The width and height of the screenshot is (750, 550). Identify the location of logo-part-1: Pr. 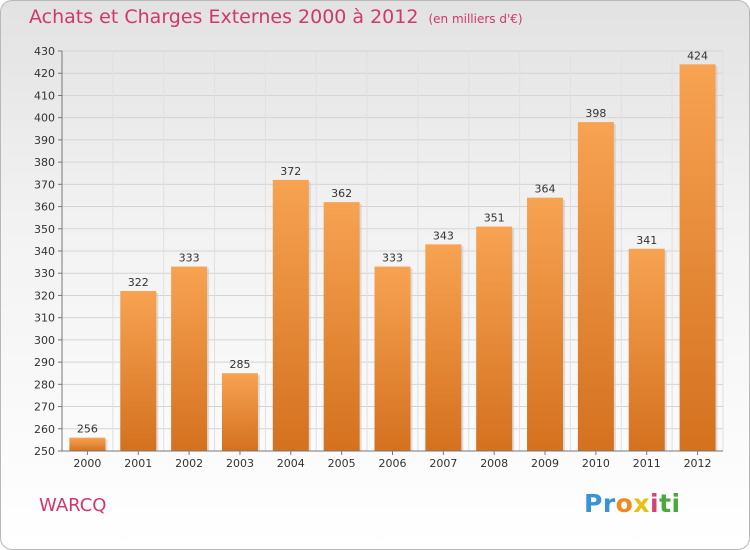
(600, 503).